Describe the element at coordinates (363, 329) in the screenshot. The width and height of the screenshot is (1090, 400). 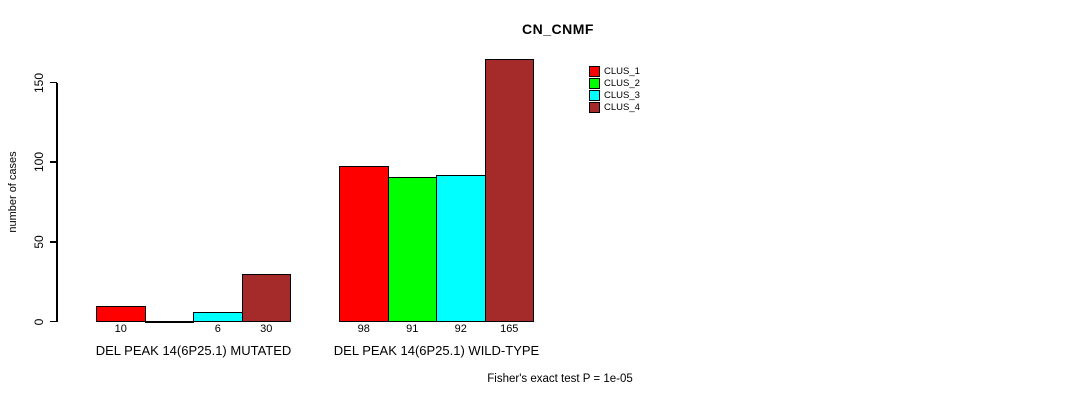
I see `bar-value-label: 98` at that location.